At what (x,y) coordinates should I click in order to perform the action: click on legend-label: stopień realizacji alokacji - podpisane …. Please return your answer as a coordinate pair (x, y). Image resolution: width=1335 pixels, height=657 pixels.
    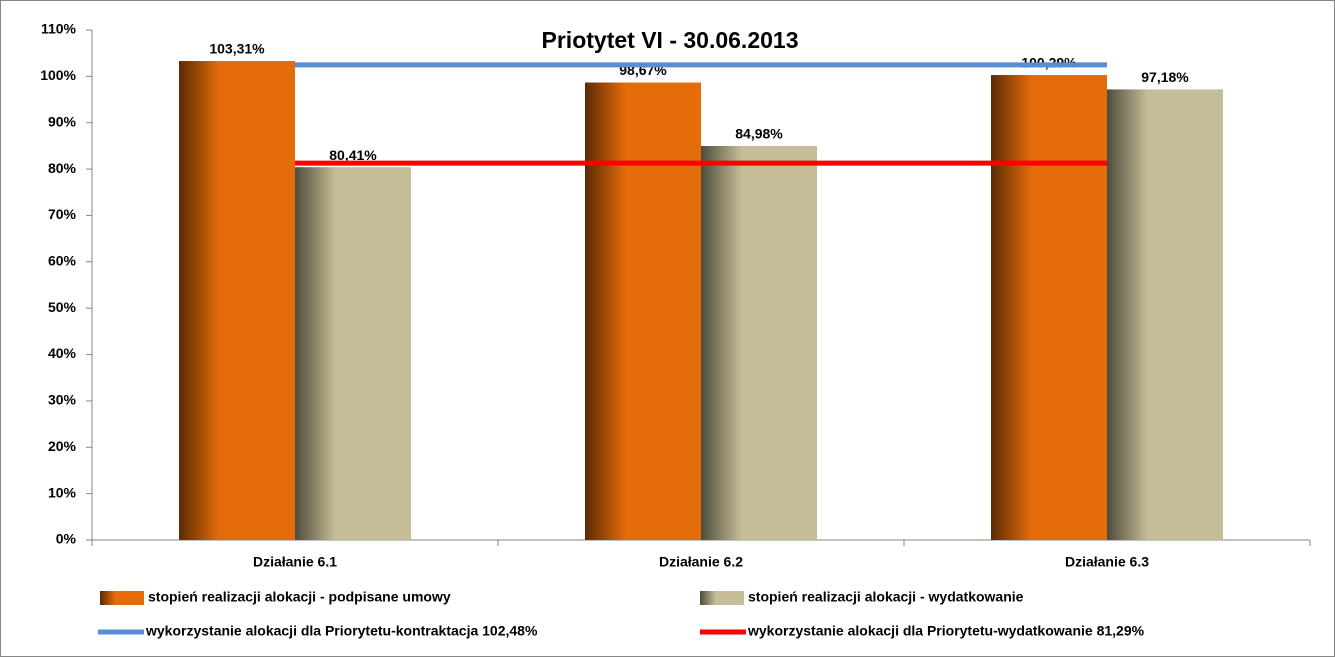
    Looking at the image, I should click on (299, 597).